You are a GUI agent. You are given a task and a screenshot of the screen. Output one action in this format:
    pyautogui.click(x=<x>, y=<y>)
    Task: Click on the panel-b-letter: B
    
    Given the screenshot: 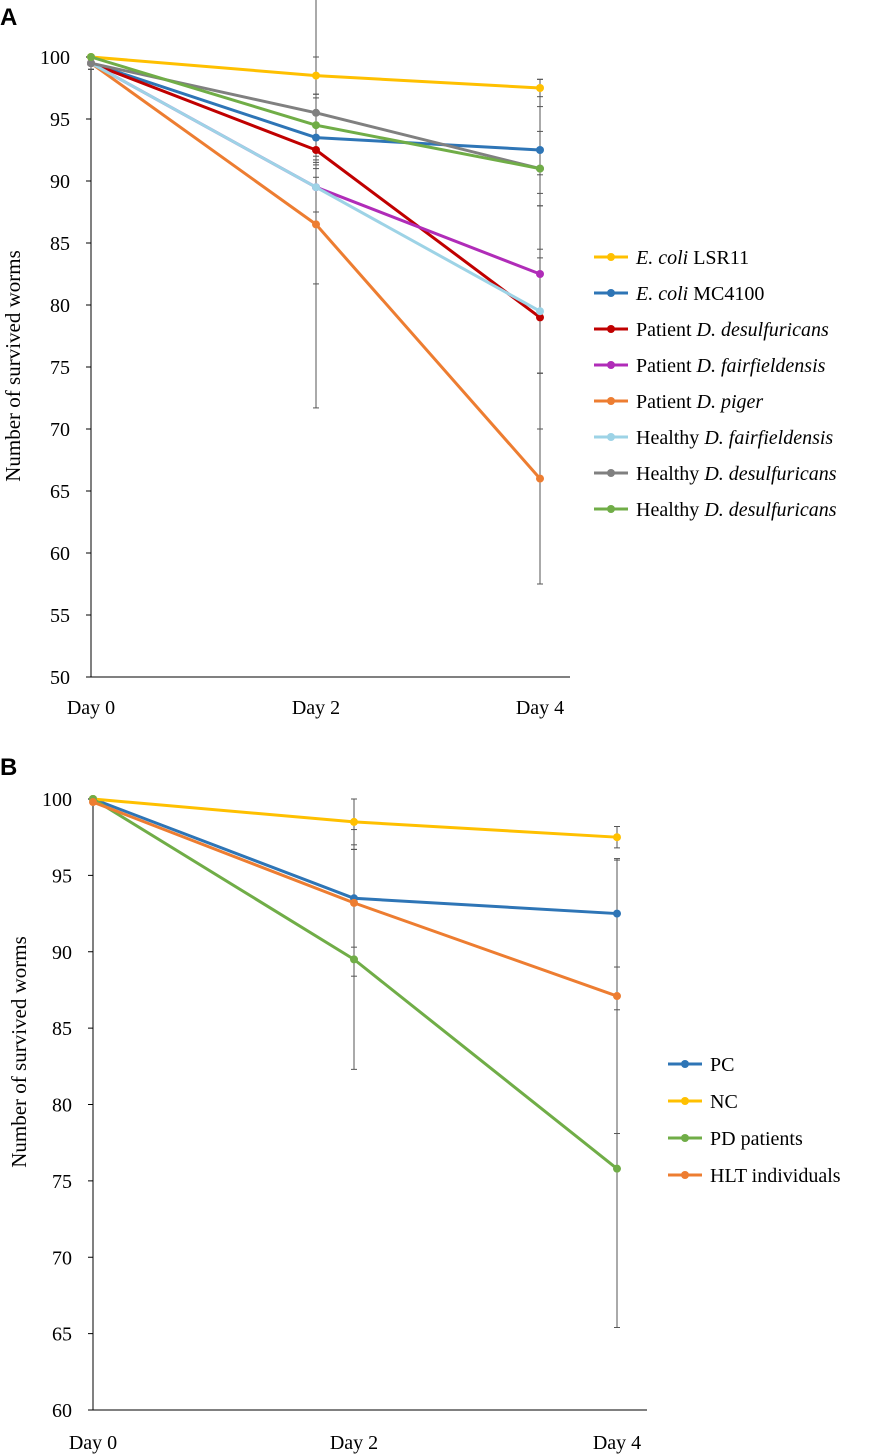 What is the action you would take?
    pyautogui.click(x=8, y=767)
    